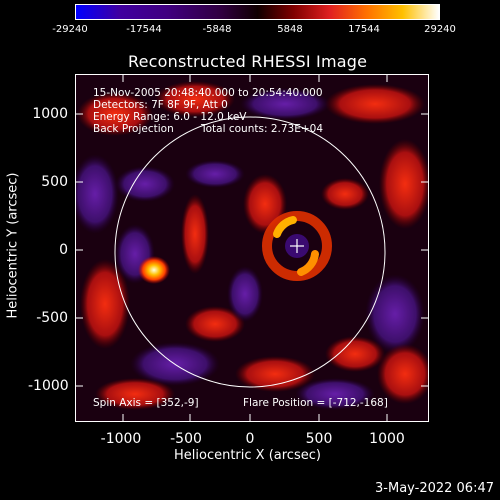 The width and height of the screenshot is (500, 500). Describe the element at coordinates (262, 129) in the screenshot. I see `total-counts-label: Total counts: 2.73E+04` at that location.